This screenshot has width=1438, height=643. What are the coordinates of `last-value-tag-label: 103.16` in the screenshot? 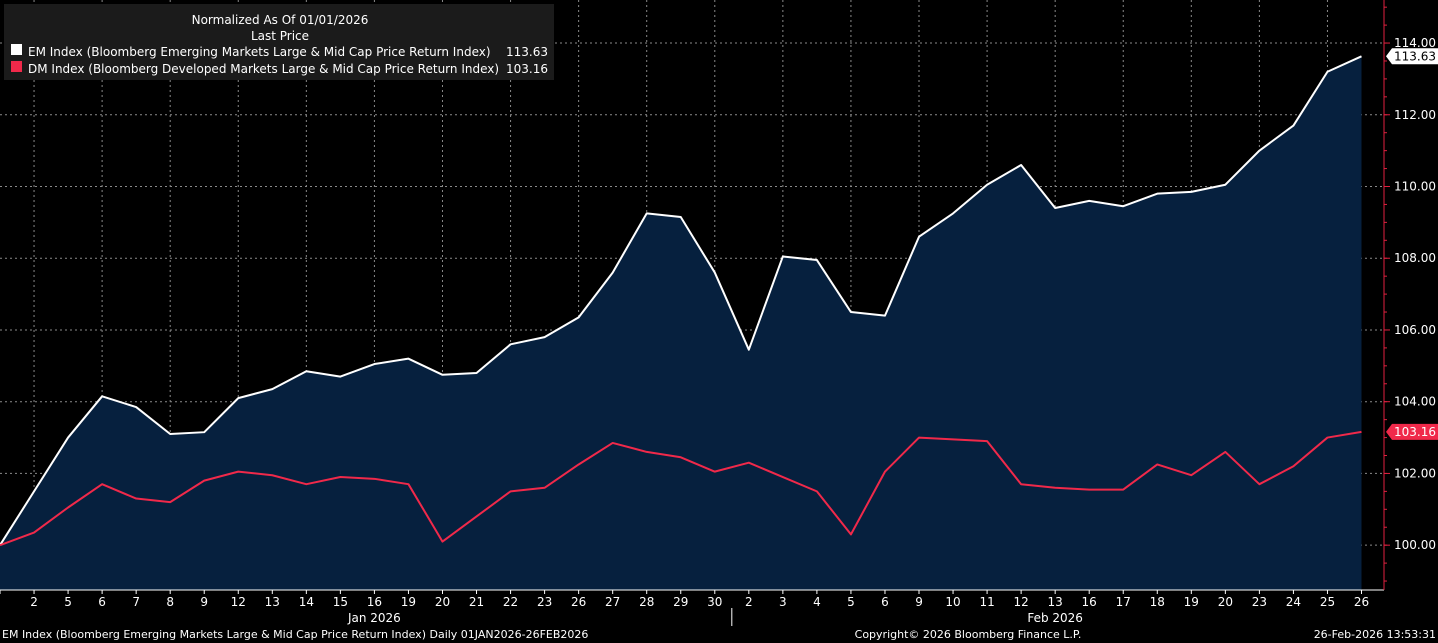 It's located at (1415, 432).